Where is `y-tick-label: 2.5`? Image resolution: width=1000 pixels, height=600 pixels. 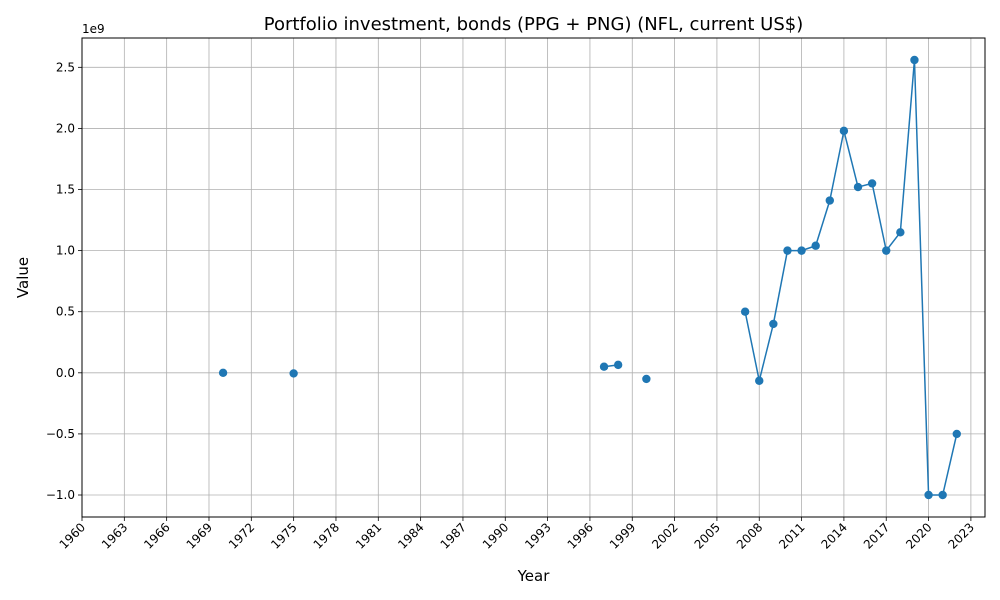
y-tick-label: 2.5 is located at coordinates (65, 67).